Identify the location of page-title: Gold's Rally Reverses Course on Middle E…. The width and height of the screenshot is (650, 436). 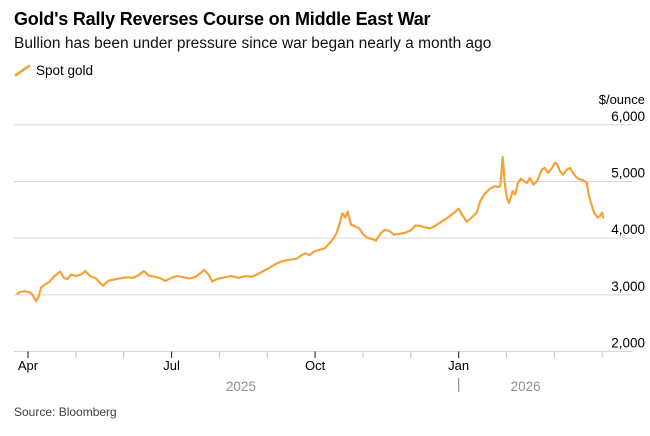
(222, 19).